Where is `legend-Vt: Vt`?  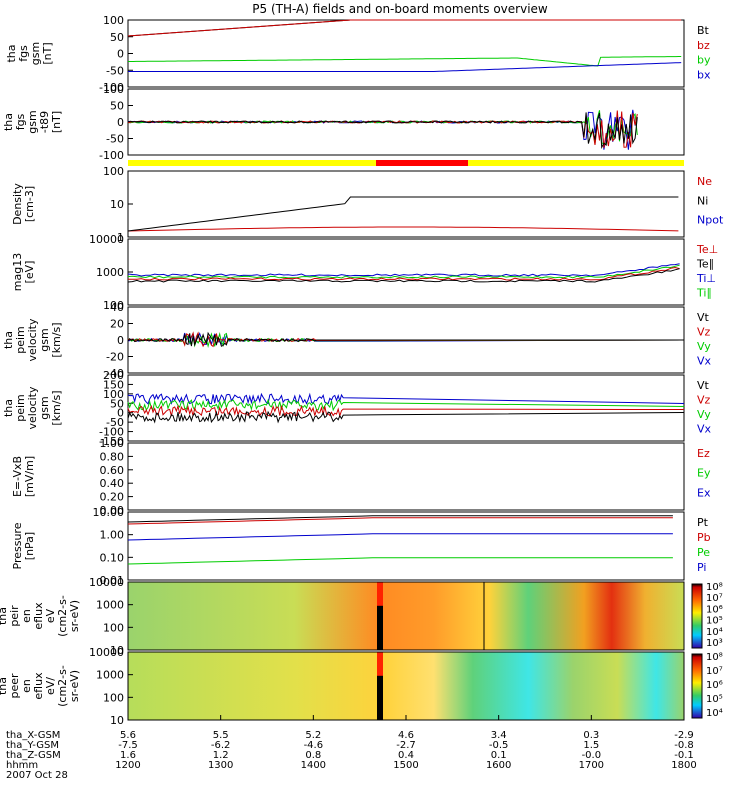 legend-Vt: Vt is located at coordinates (703, 385).